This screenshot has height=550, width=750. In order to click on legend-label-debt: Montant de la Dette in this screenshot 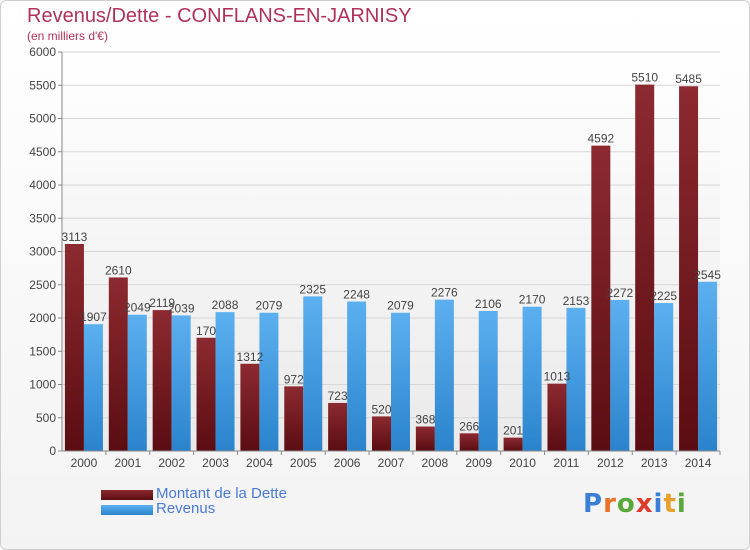, I will do `click(221, 493)`.